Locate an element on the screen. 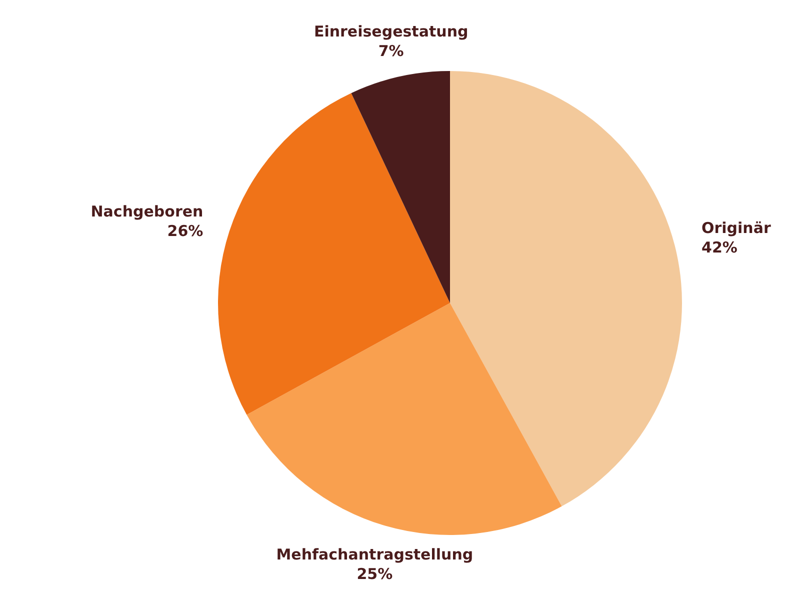  data-label: 25% is located at coordinates (374, 573).